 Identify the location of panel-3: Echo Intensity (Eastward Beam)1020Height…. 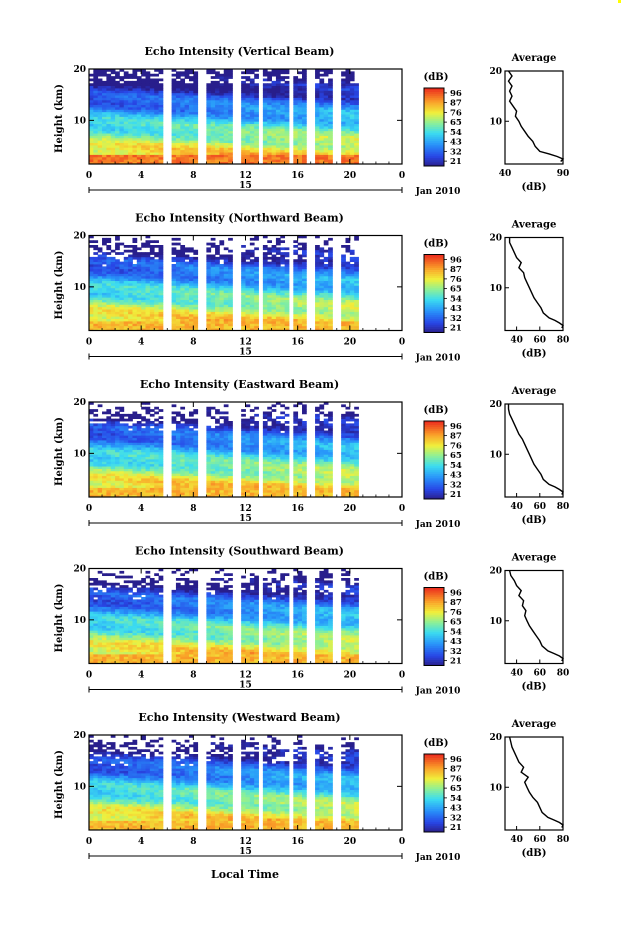
(311, 454).